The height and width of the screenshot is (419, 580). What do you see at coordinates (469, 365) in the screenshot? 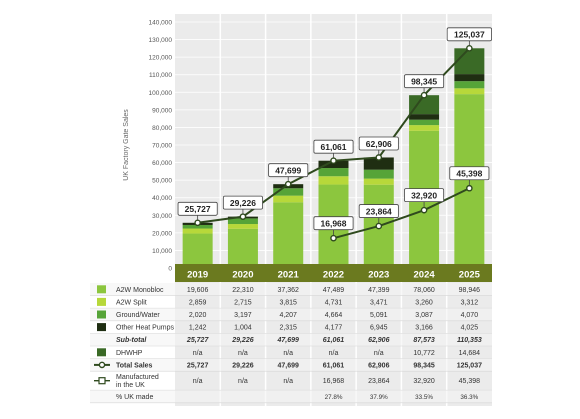
I see `table-cell: 125,037` at bounding box center [469, 365].